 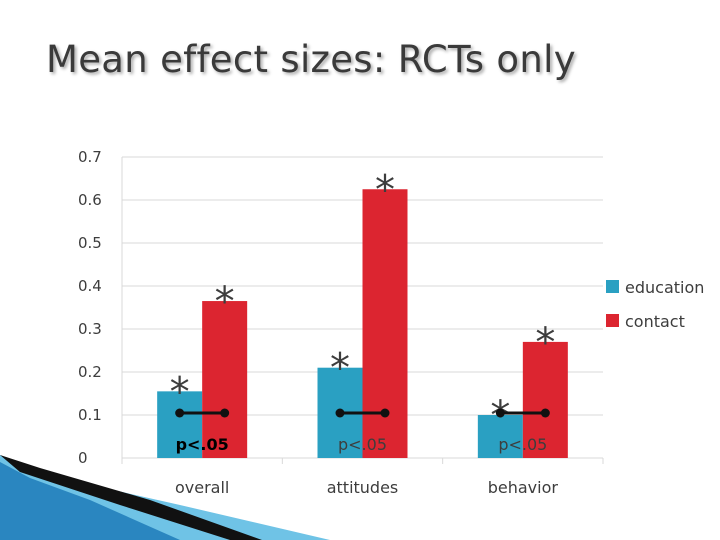 I want to click on bar-contact-overall, so click(x=225, y=379).